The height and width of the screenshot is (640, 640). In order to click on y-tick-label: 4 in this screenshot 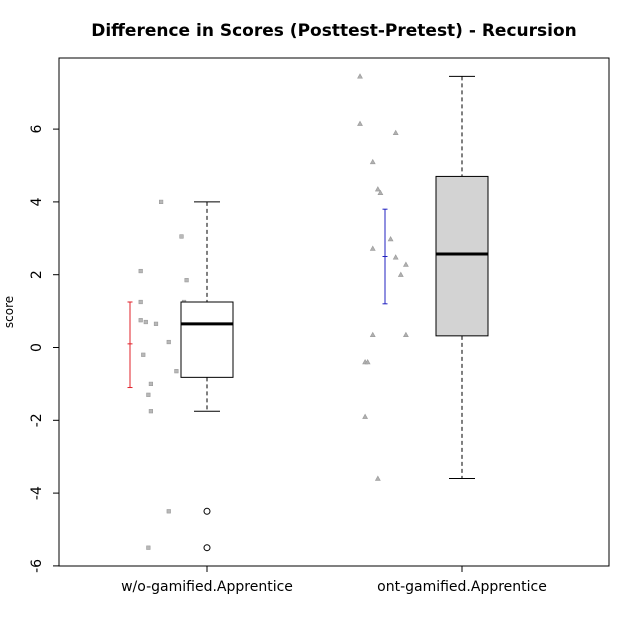, I will do `click(37, 201)`.